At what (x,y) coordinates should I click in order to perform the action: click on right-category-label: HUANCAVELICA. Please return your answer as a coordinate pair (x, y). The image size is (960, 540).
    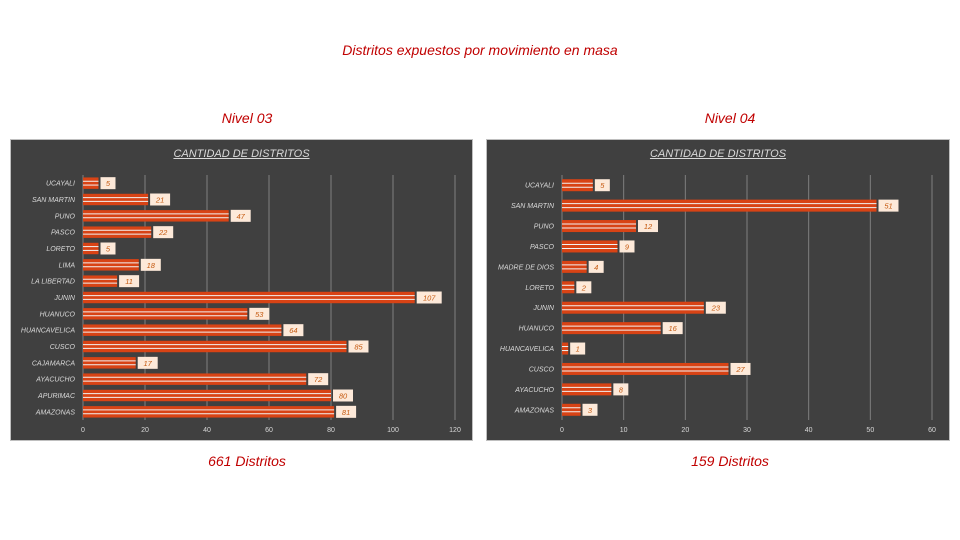
    Looking at the image, I should click on (527, 349).